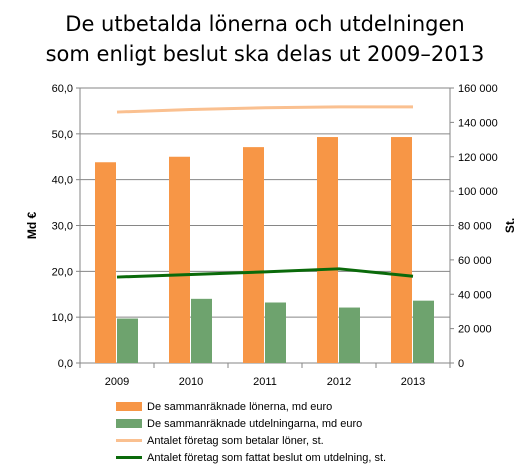  What do you see at coordinates (62, 89) in the screenshot?
I see `y-left-tick-label: 60,0` at bounding box center [62, 89].